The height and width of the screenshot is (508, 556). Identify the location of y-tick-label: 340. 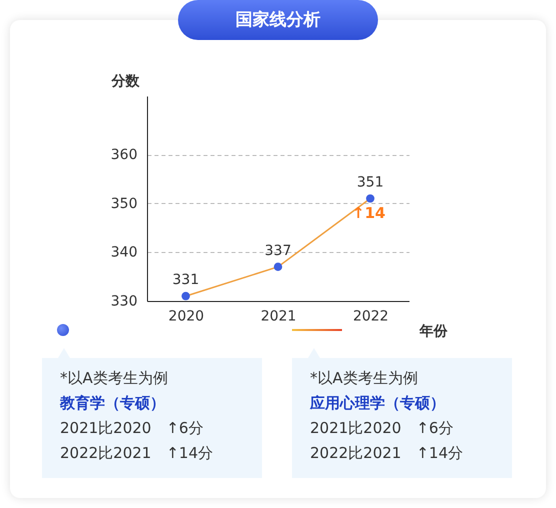
(124, 252).